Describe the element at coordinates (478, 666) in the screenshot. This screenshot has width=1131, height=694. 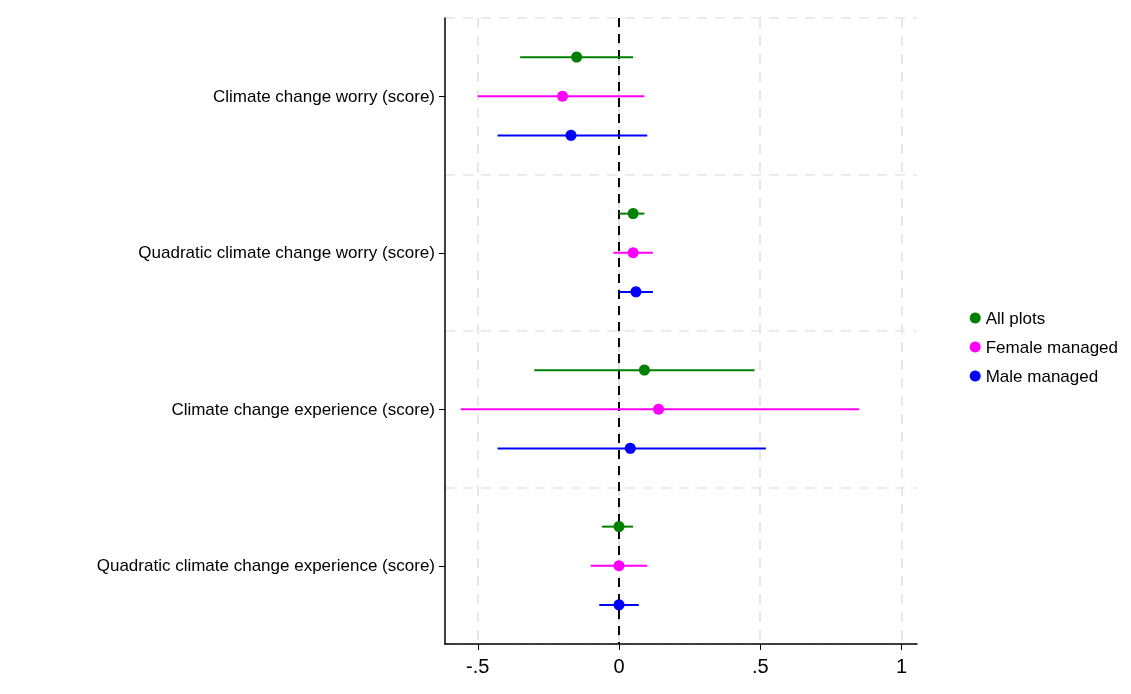
I see `x-tick-label: -.5` at that location.